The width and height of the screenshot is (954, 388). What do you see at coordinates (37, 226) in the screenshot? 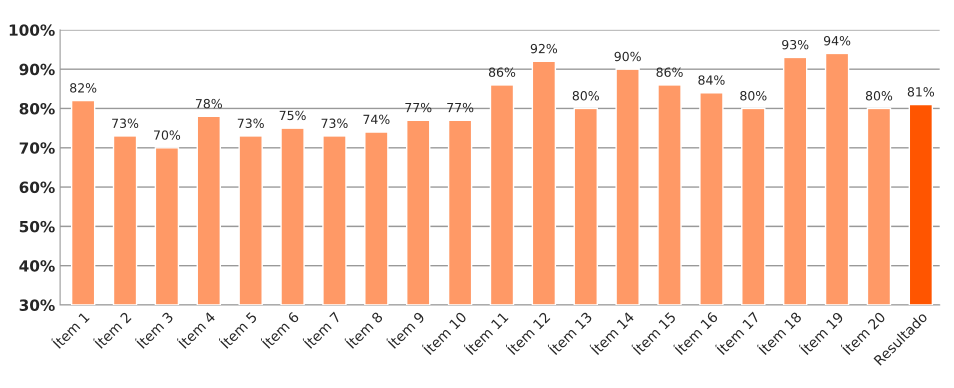
I see `y-tick-label: 50%` at bounding box center [37, 226].